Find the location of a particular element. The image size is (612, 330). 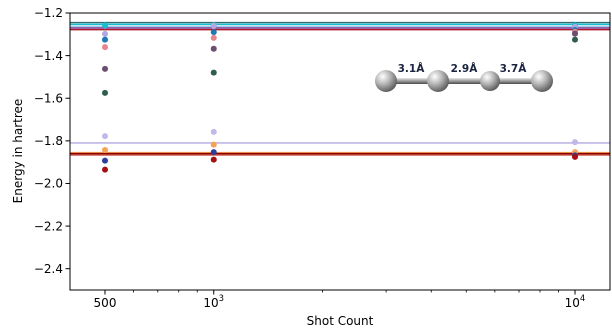

y-tick-label: −2.0 is located at coordinates (48, 184).